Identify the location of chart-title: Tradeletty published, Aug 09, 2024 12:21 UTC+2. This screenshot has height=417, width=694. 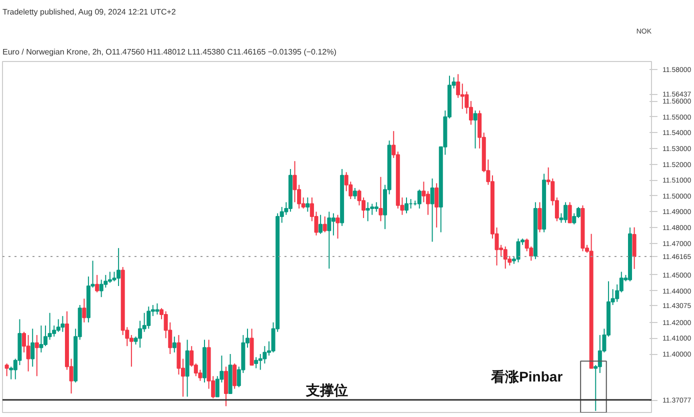
(89, 12).